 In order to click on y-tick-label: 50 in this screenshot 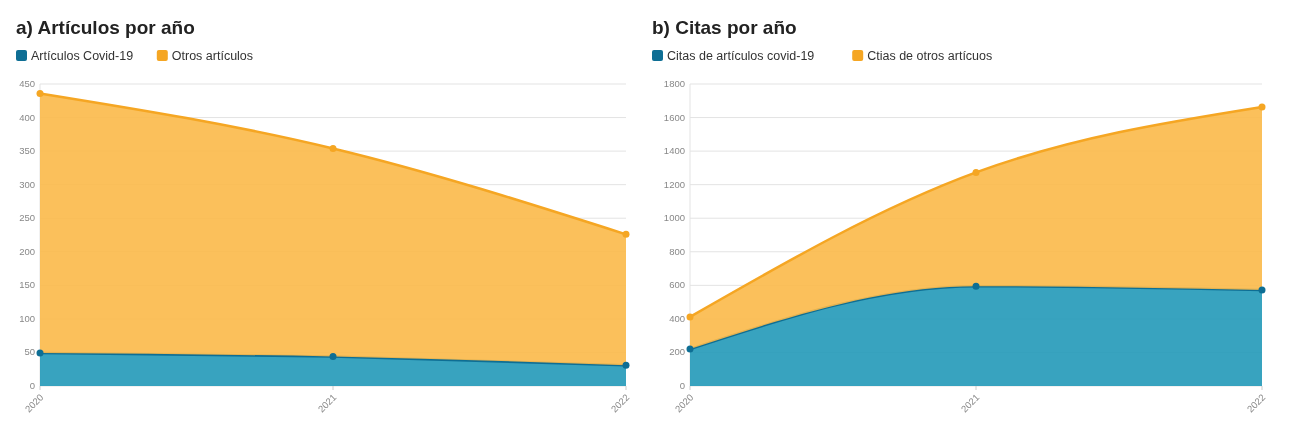, I will do `click(29, 352)`.